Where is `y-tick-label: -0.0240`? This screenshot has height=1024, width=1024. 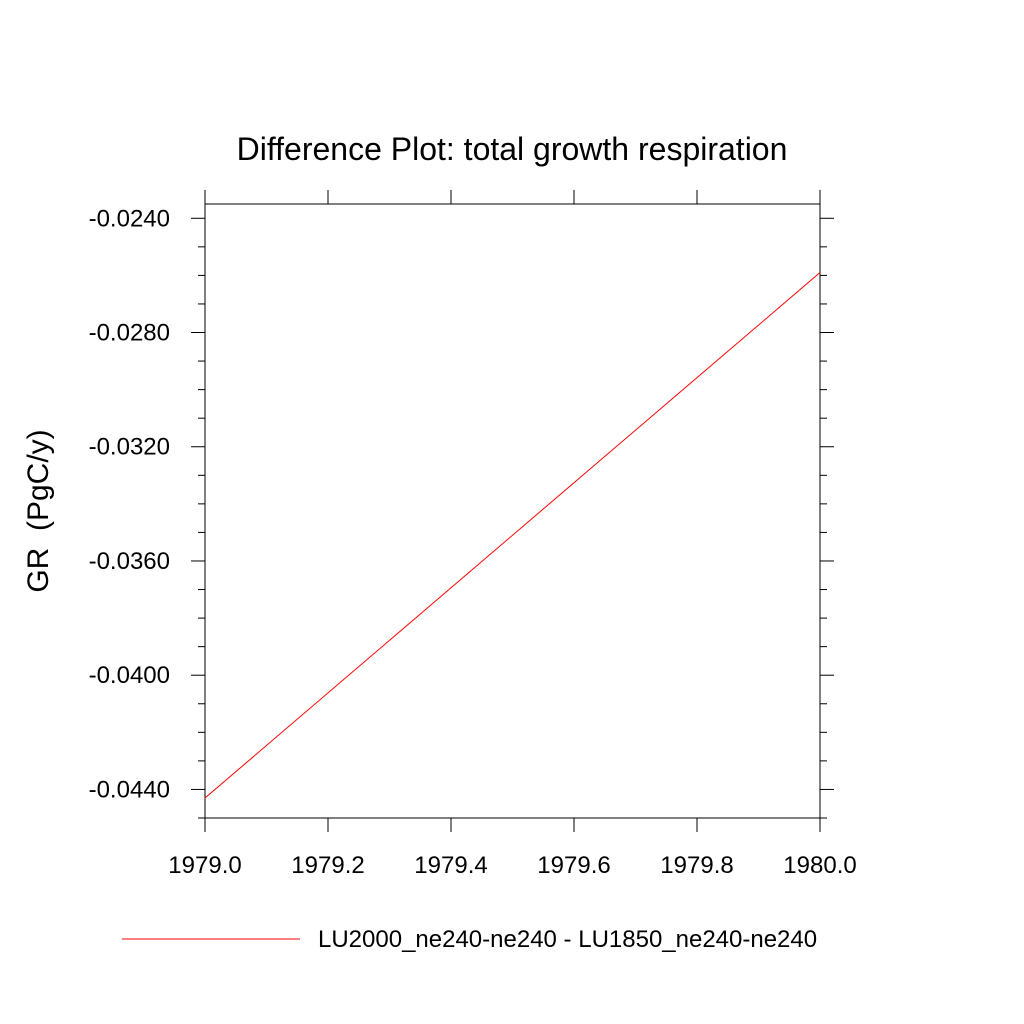 y-tick-label: -0.0240 is located at coordinates (129, 218).